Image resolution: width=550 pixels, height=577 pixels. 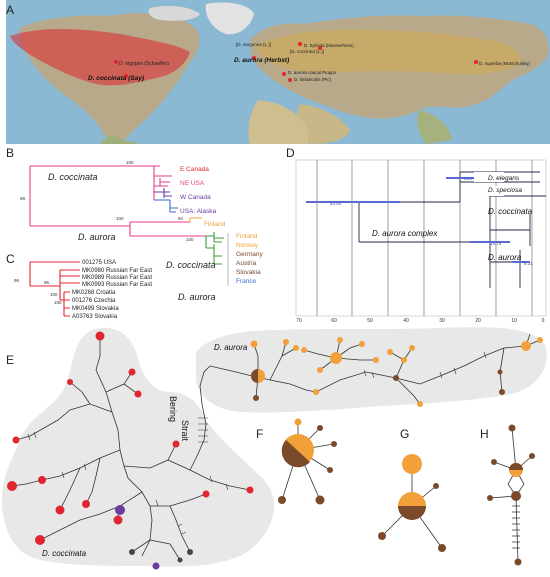 I want to click on taxon-label: 001276 Czechia, so click(x=94, y=301).